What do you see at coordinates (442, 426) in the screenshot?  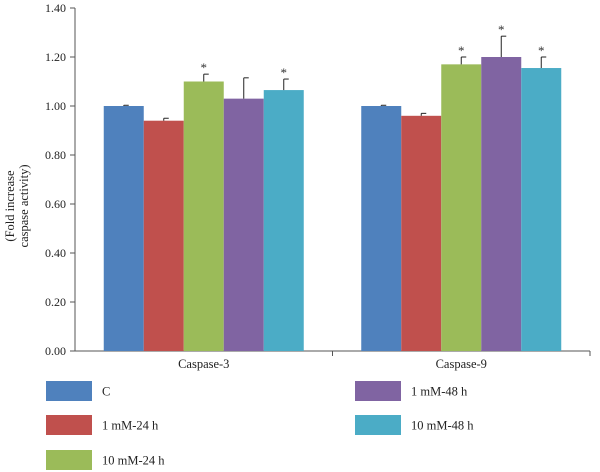 I see `legend-label: 10 mM-48 h` at bounding box center [442, 426].